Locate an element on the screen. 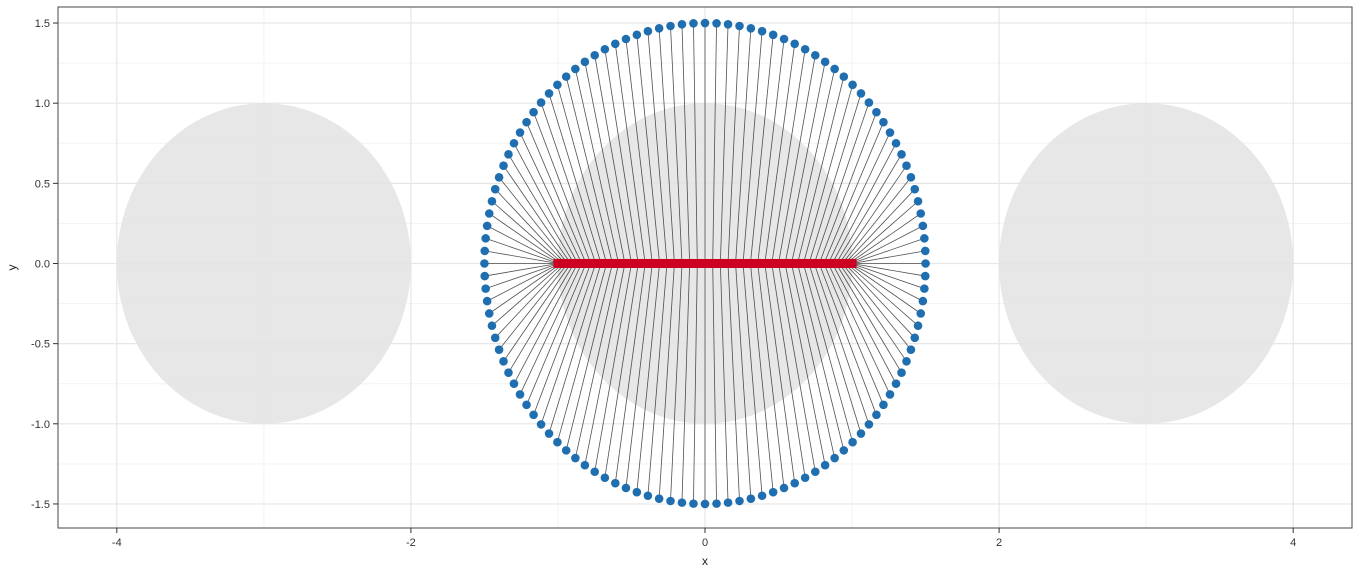  segment-points is located at coordinates (705, 263).